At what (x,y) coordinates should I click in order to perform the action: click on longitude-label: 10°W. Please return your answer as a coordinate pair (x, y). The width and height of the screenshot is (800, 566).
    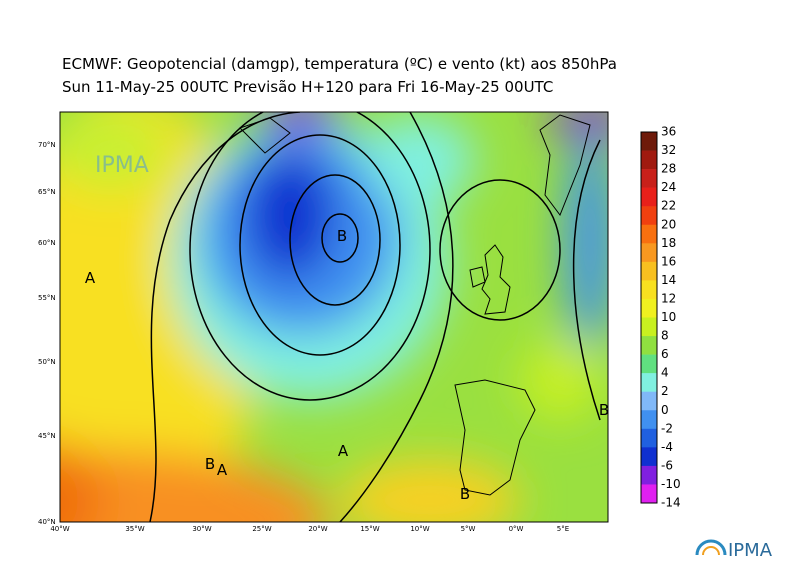
    Looking at the image, I should click on (419, 529).